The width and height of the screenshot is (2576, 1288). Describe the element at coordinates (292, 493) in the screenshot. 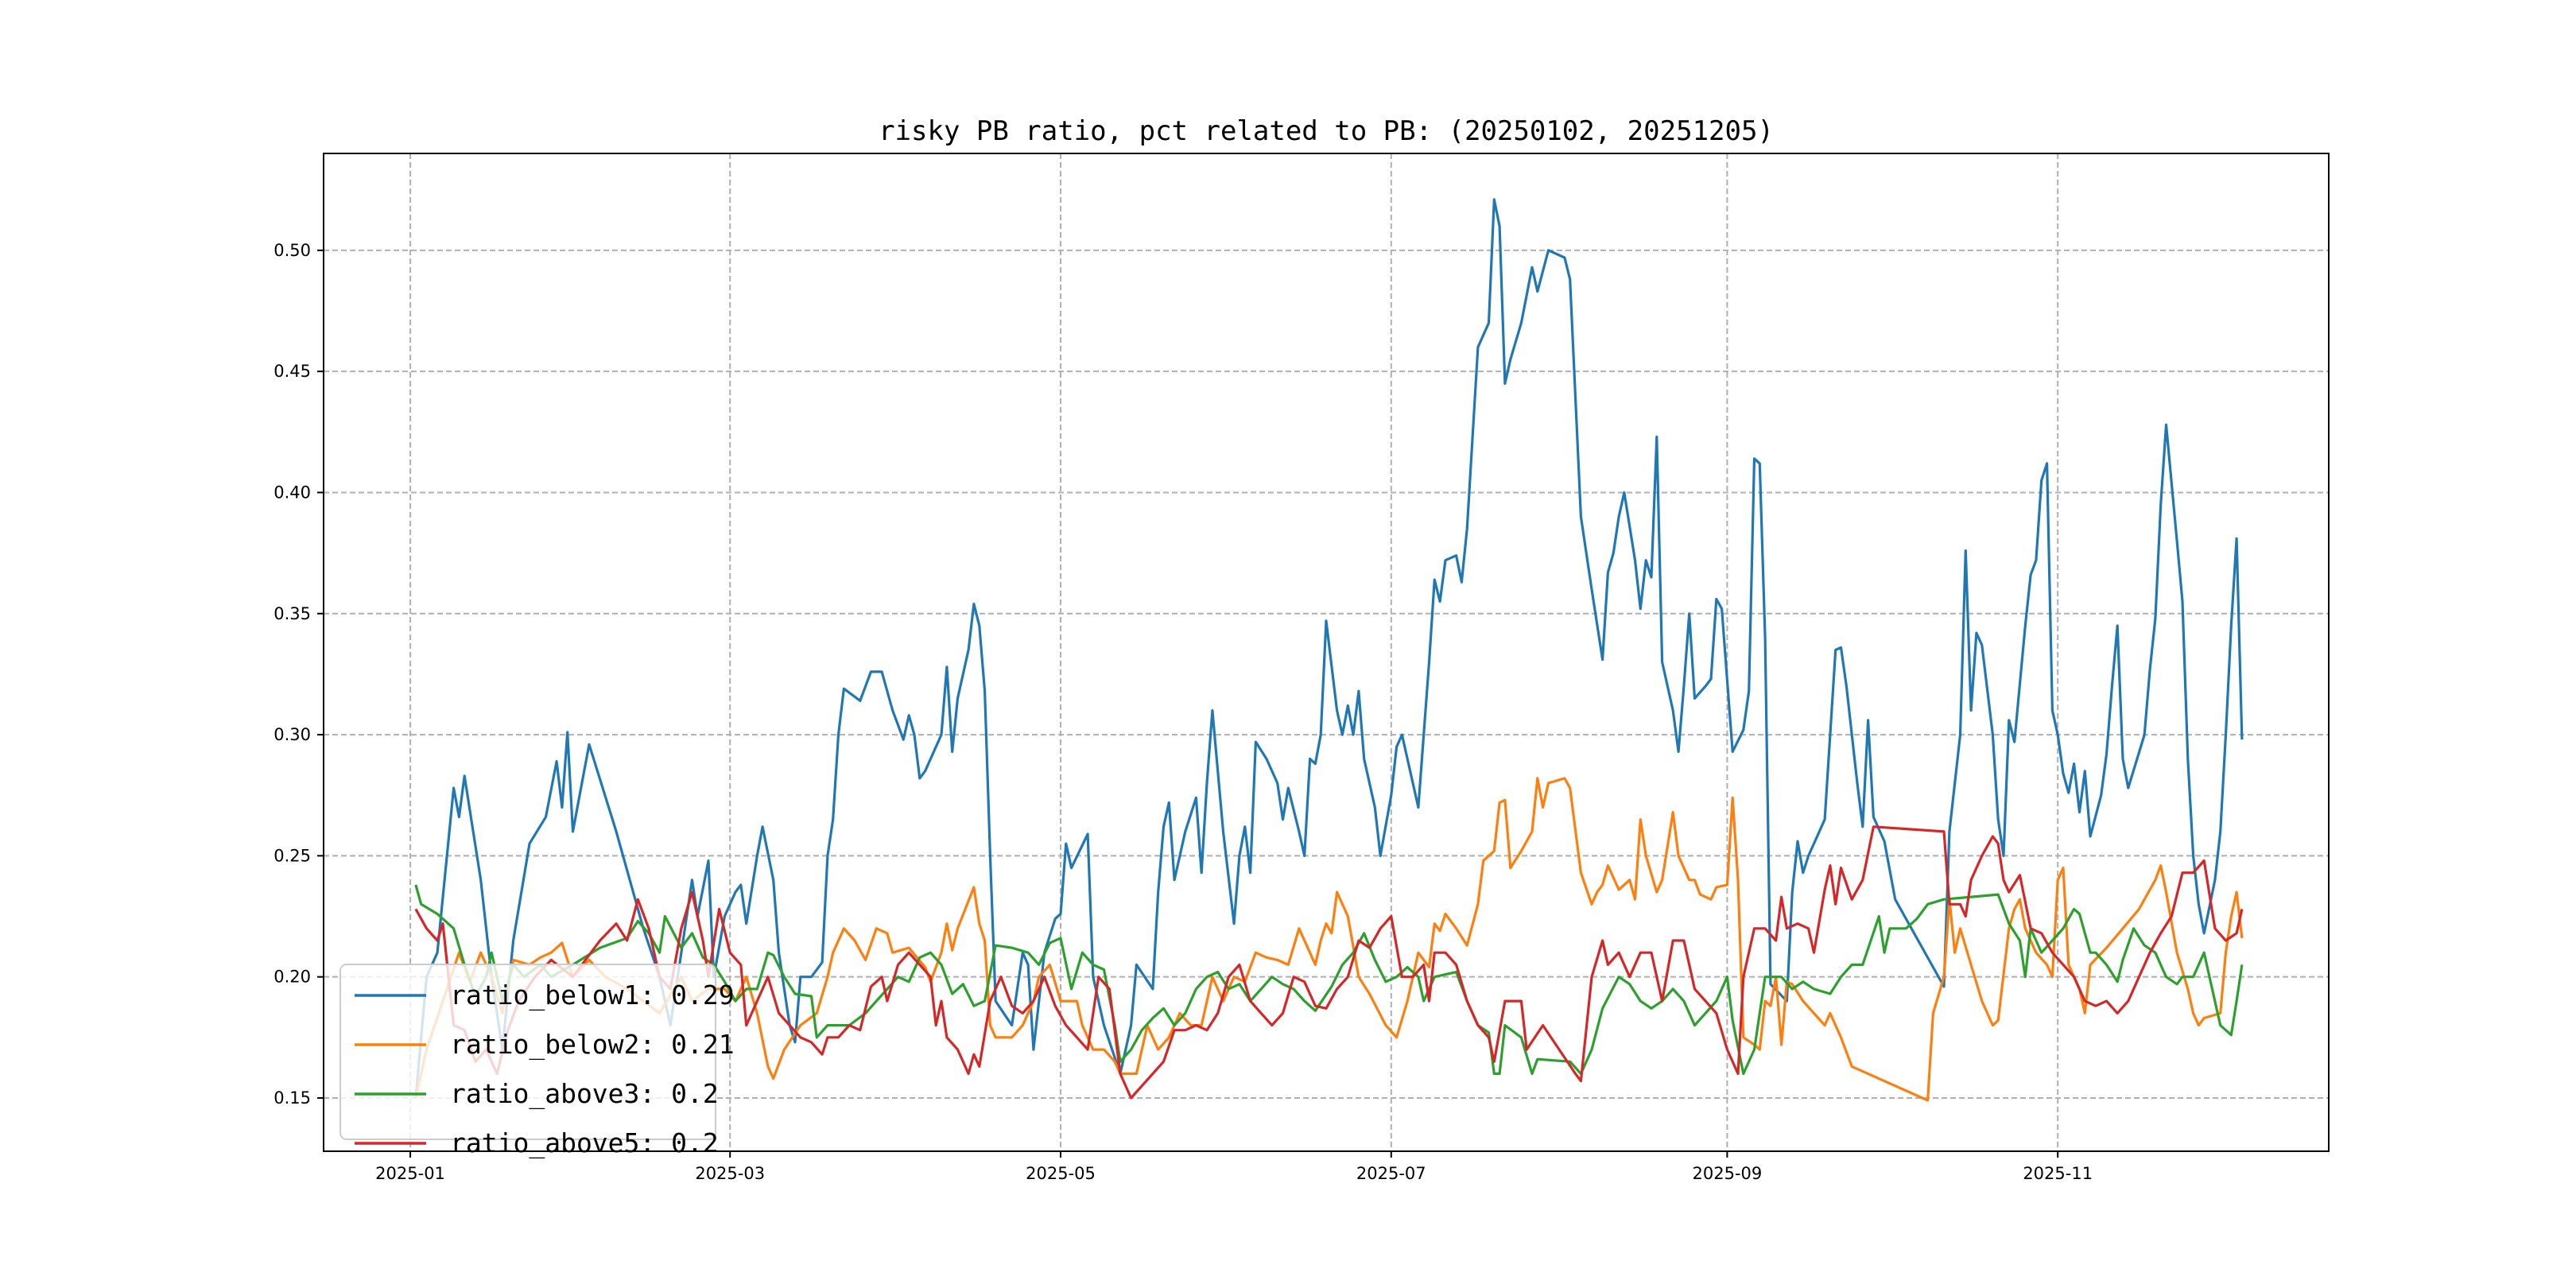

I see `y-tick-label: 0.40` at that location.